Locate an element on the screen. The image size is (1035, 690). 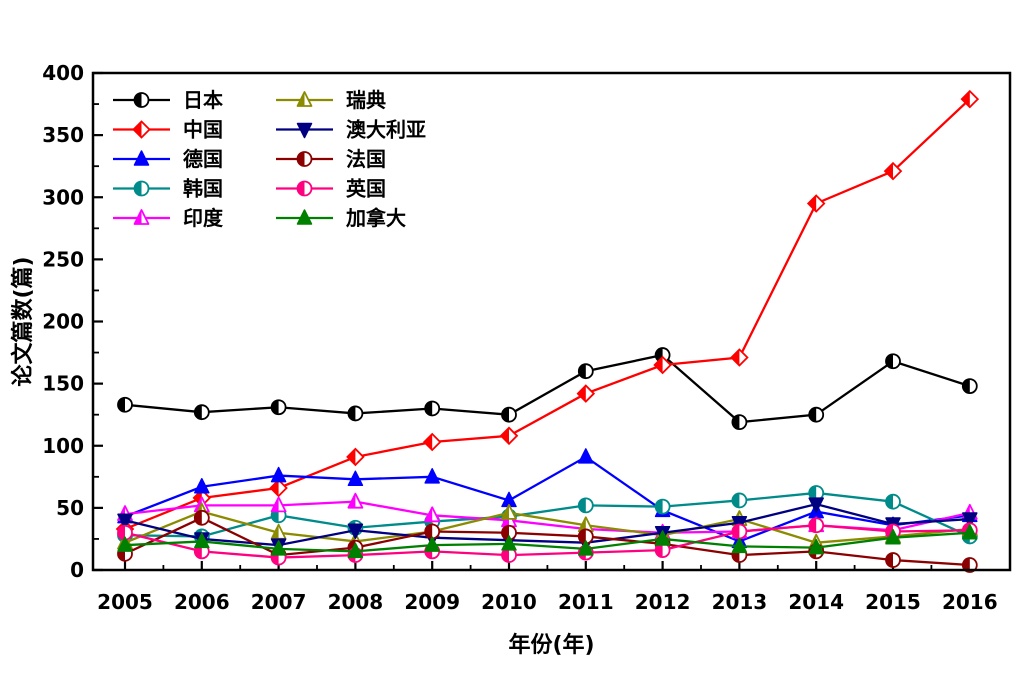
data-point-japan-2009 is located at coordinates (432, 408).